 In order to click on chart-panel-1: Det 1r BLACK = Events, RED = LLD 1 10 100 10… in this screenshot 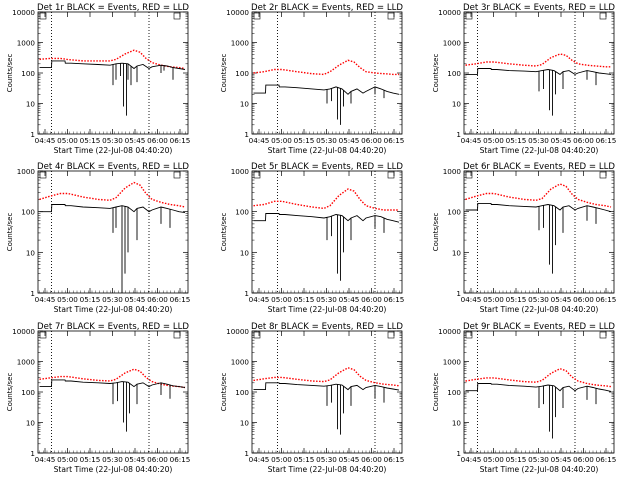, I will do `click(98, 79)`.